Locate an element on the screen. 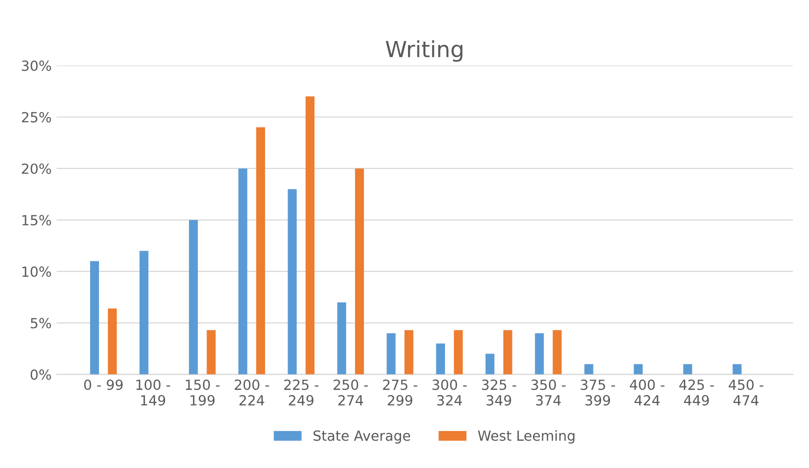 The width and height of the screenshot is (809, 468). x-tick-label: 300 - 324 is located at coordinates (449, 393).